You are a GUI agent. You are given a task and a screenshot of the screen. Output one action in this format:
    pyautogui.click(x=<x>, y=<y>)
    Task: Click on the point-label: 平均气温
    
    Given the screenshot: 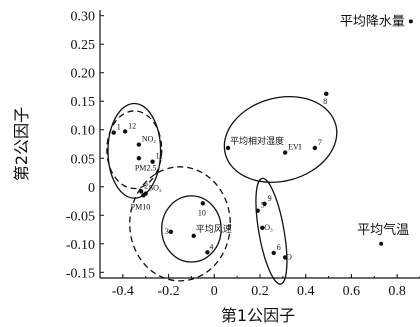 What is the action you would take?
    pyautogui.click(x=383, y=230)
    